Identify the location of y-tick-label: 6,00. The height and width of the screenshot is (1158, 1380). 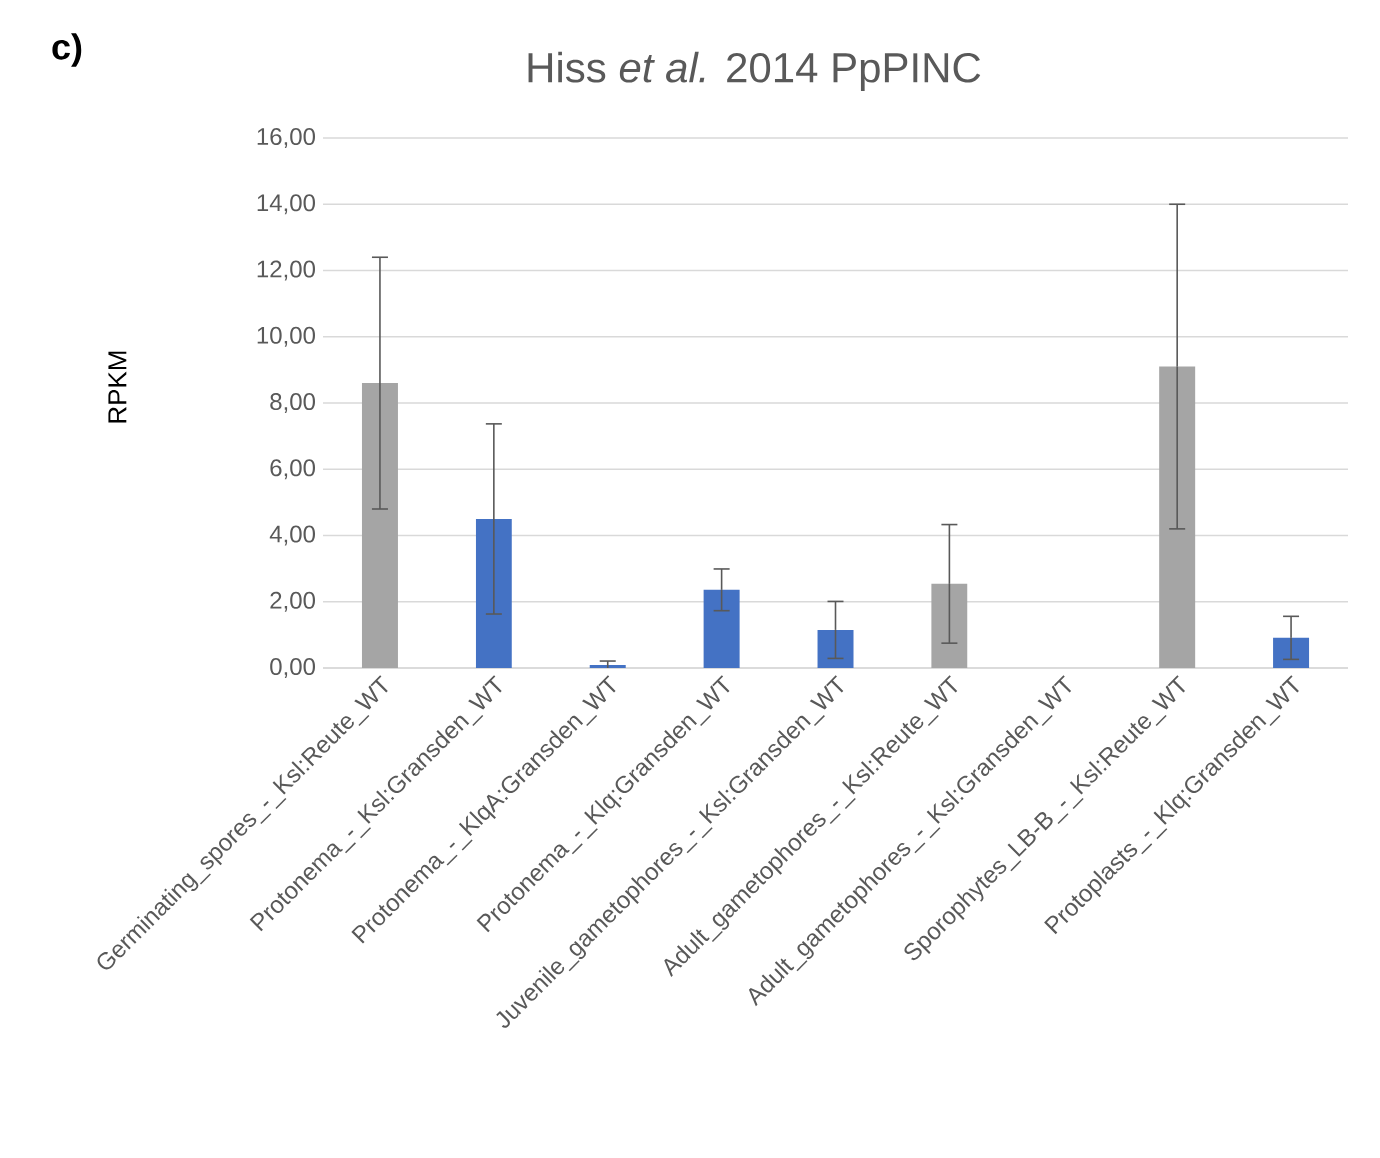
(293, 469).